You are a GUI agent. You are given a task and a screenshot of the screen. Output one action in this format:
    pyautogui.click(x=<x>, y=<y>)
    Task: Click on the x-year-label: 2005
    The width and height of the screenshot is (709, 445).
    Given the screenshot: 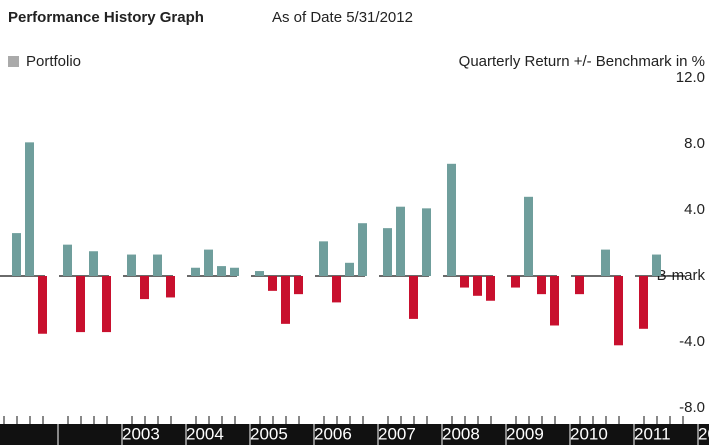 What is the action you would take?
    pyautogui.click(x=269, y=433)
    